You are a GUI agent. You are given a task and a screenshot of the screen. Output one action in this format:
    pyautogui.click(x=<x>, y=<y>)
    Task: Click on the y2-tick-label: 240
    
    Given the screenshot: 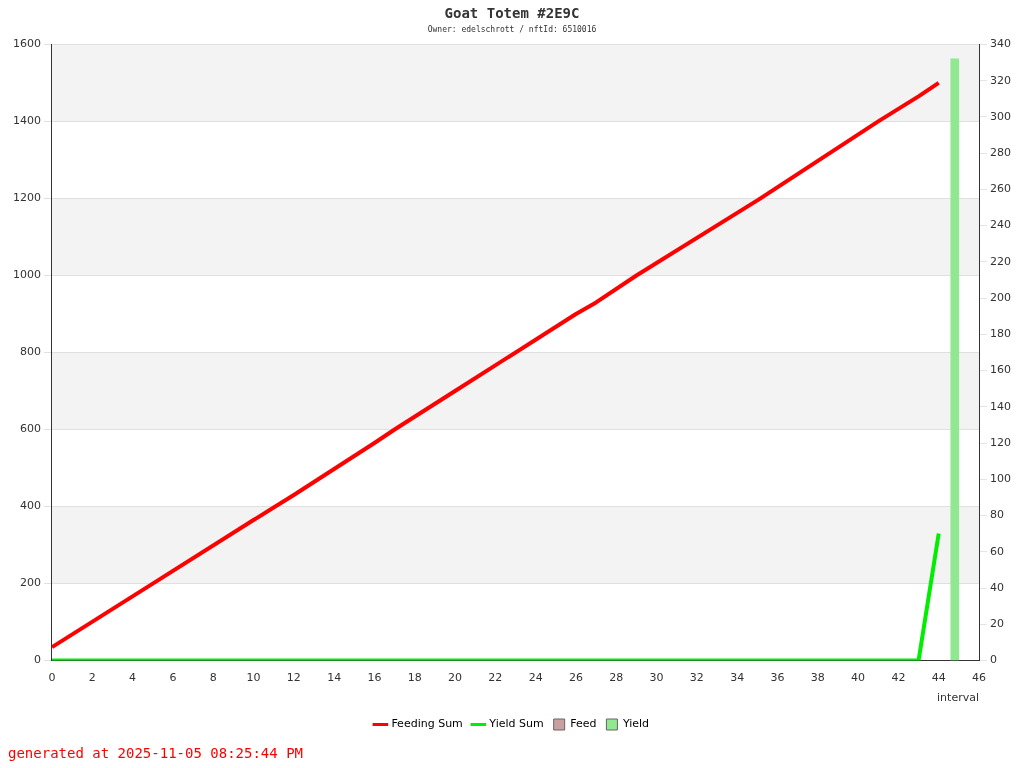 What is the action you would take?
    pyautogui.click(x=1000, y=225)
    